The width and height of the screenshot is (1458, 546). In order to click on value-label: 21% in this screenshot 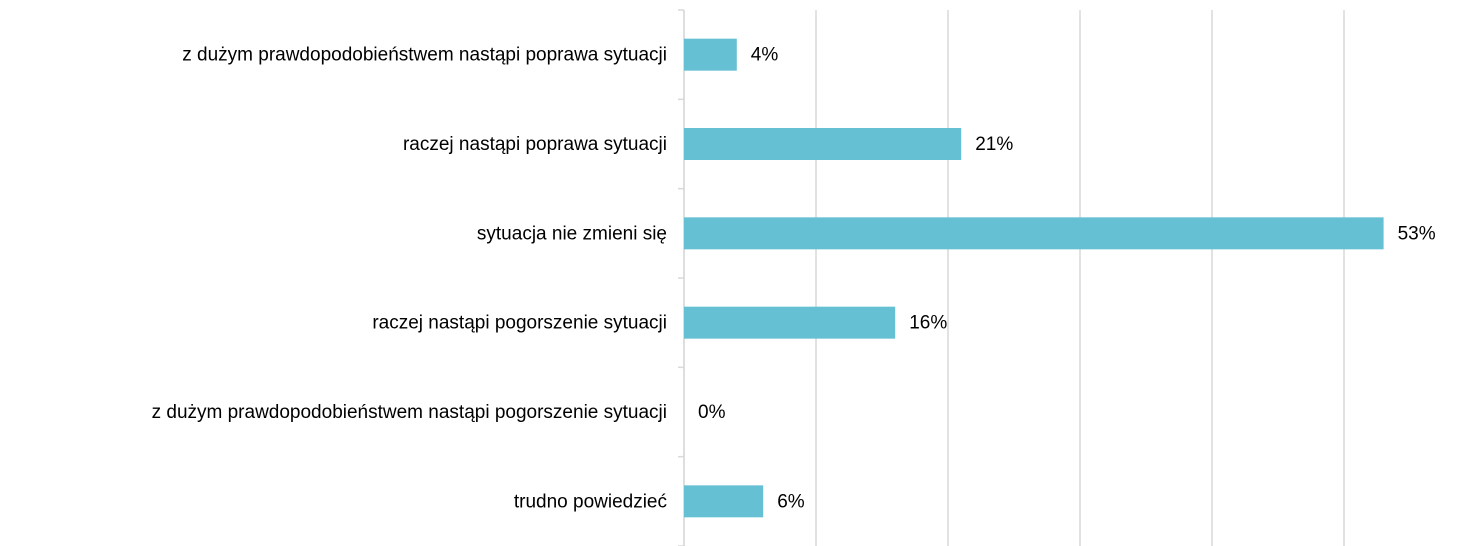, I will do `click(994, 144)`.